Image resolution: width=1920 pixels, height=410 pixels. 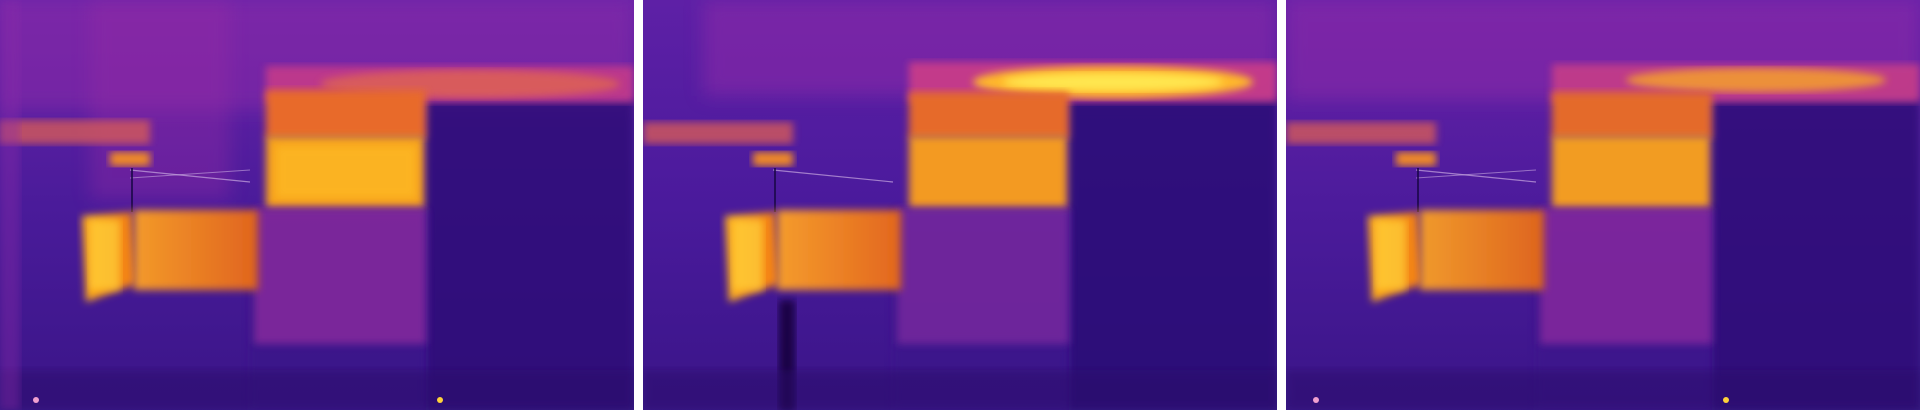 What do you see at coordinates (340, 276) in the screenshot?
I see `lower-cabinet` at bounding box center [340, 276].